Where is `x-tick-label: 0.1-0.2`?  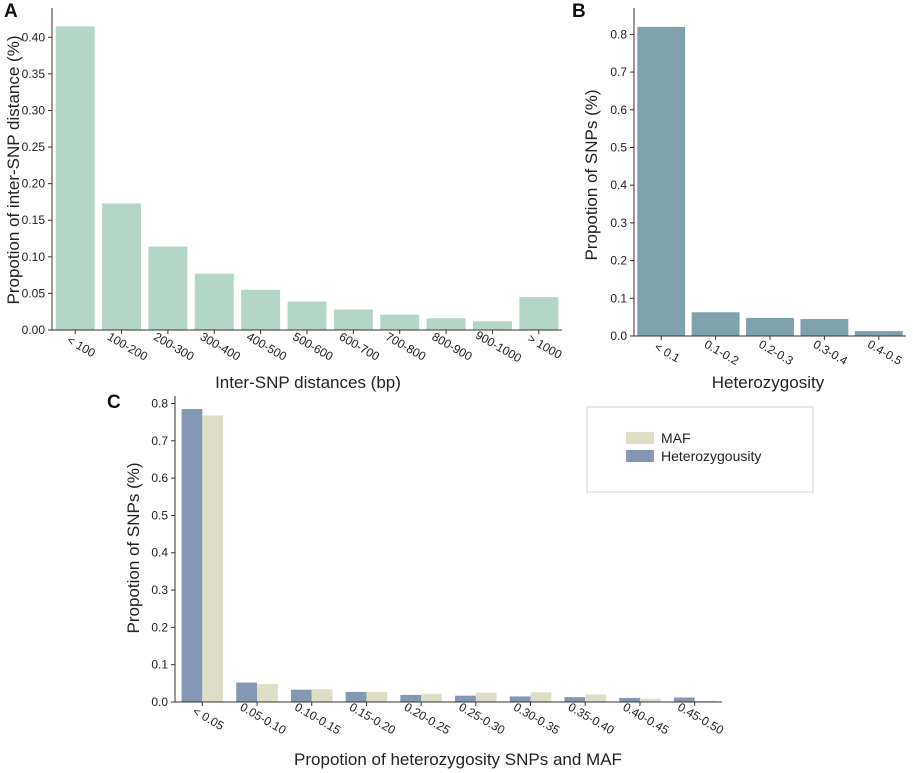 x-tick-label: 0.1-0.2 is located at coordinates (722, 352).